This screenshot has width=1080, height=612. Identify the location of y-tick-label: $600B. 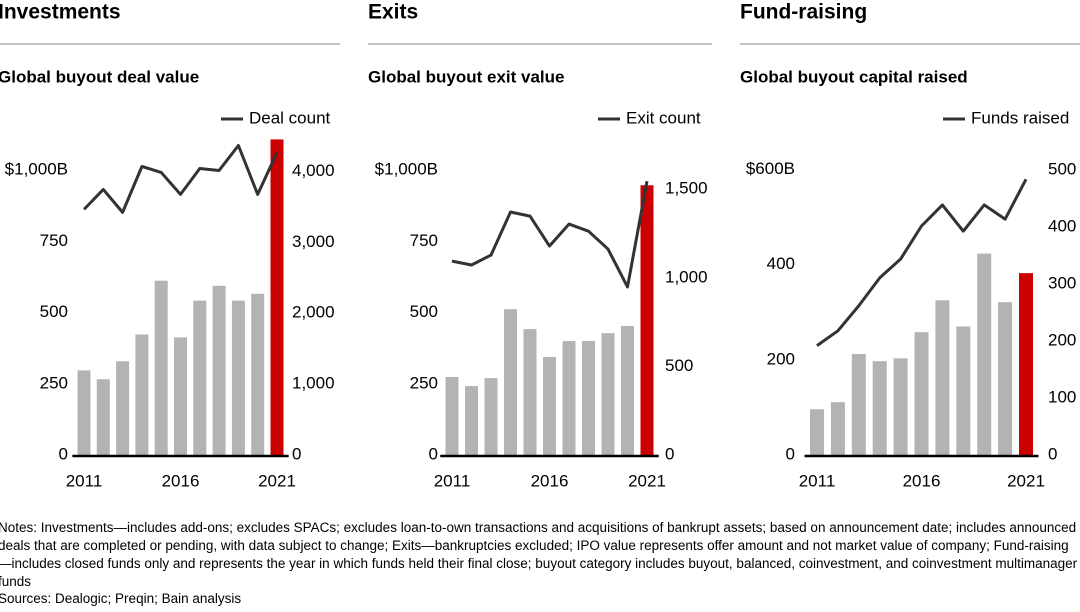
(770, 168).